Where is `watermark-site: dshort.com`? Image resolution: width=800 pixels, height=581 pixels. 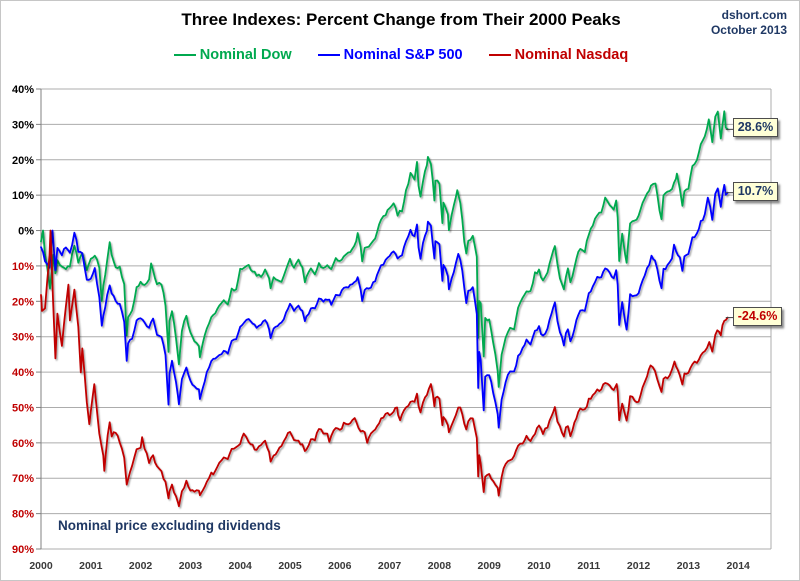 watermark-site: dshort.com is located at coordinates (754, 15).